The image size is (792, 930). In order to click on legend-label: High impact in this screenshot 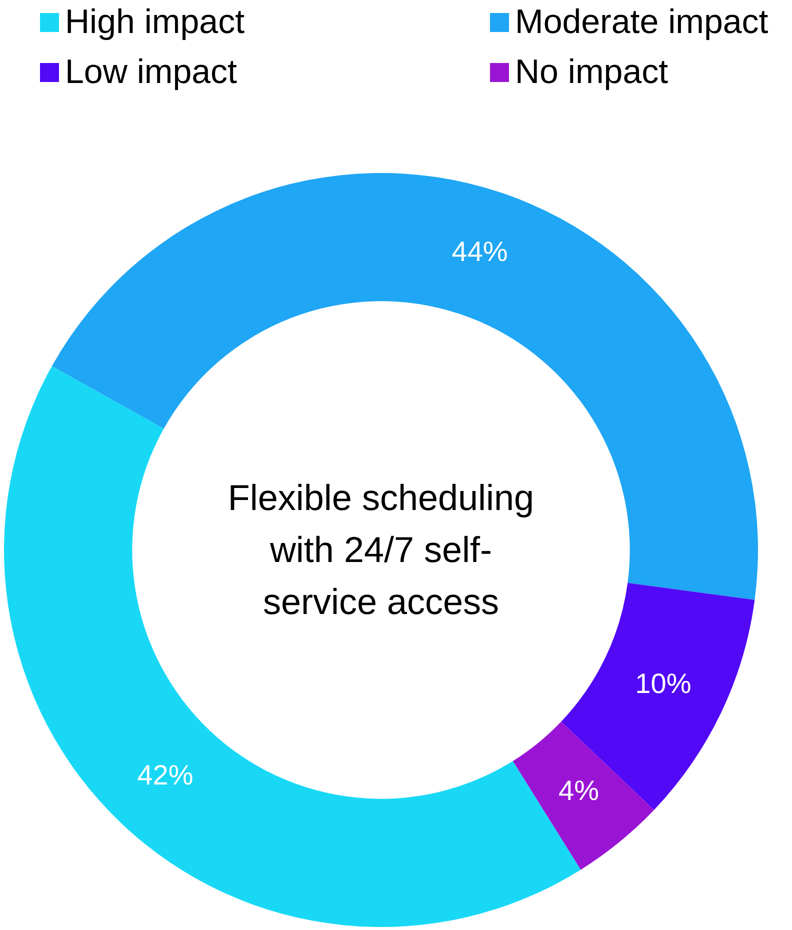, I will do `click(155, 22)`.